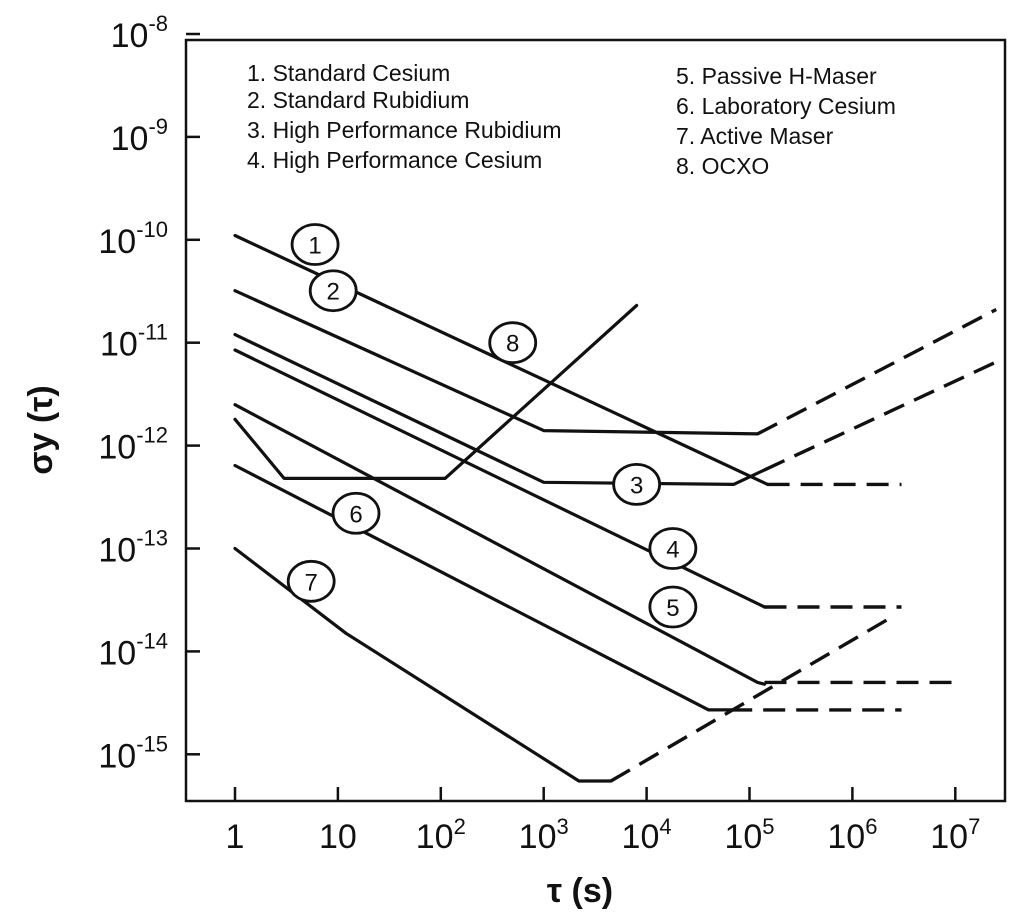 The width and height of the screenshot is (1017, 921). I want to click on series-6-marker: 6, so click(356, 513).